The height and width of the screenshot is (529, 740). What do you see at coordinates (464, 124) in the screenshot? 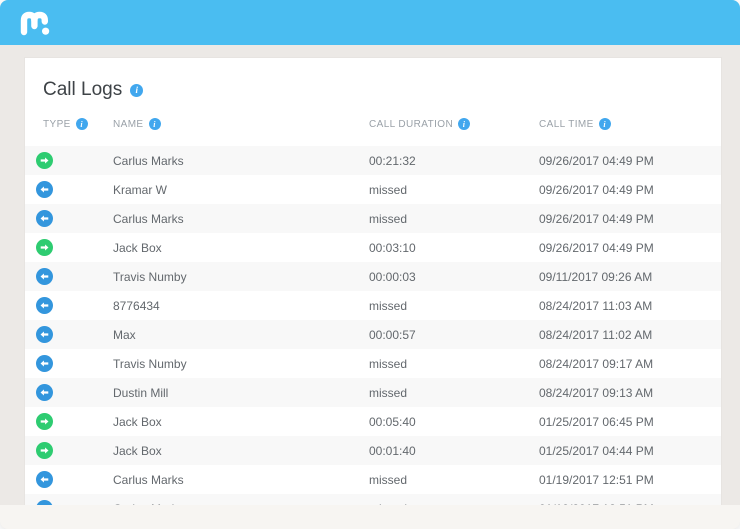
I see `call-duration-info-icon: i` at bounding box center [464, 124].